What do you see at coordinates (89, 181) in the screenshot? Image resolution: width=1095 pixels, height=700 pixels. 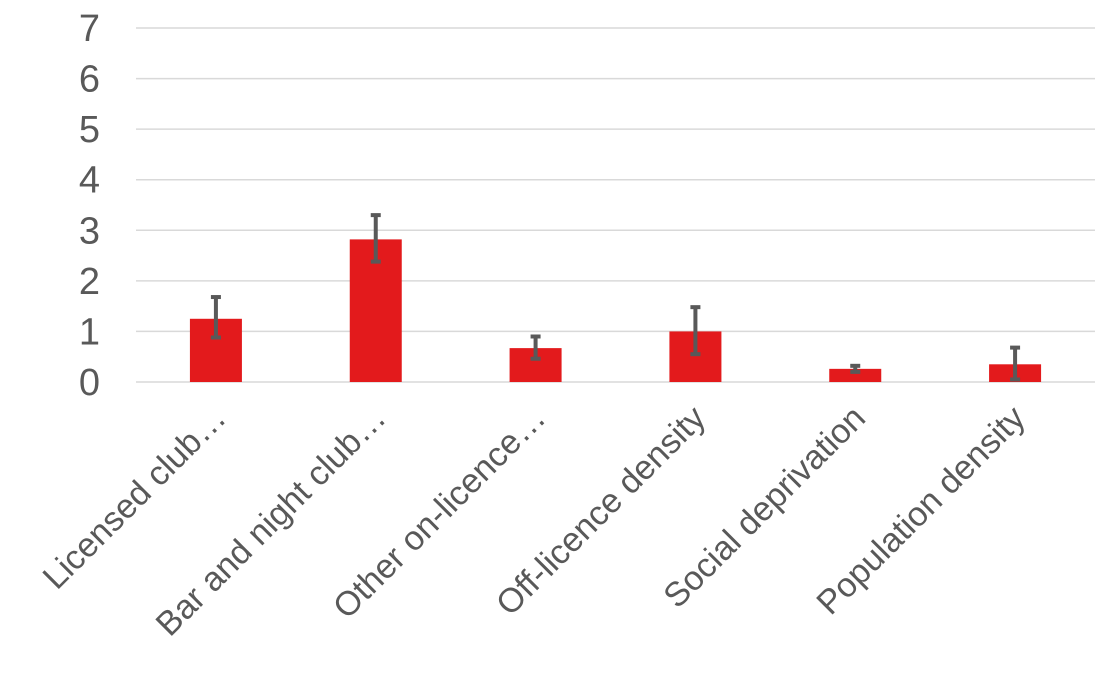 I see `y-tick-label: 4` at bounding box center [89, 181].